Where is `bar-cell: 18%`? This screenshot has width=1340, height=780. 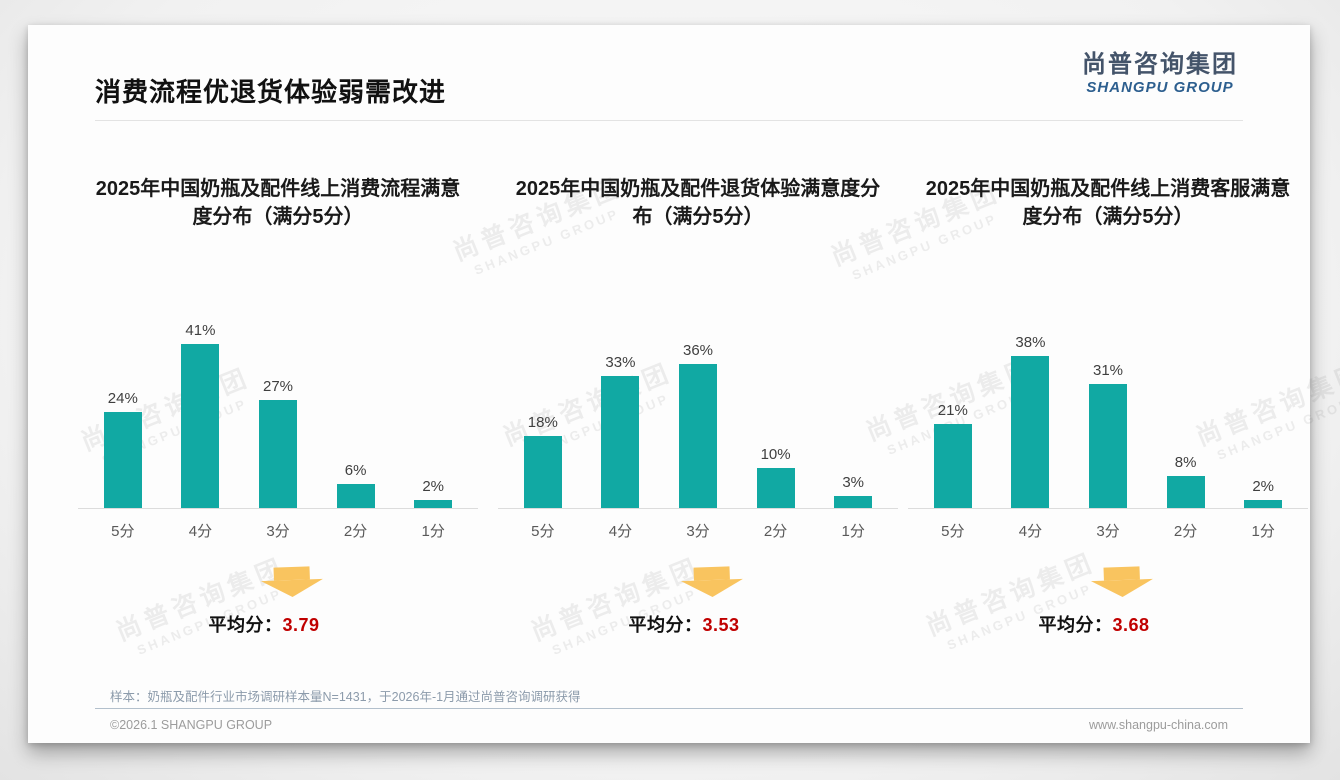 bar-cell: 18% is located at coordinates (543, 461).